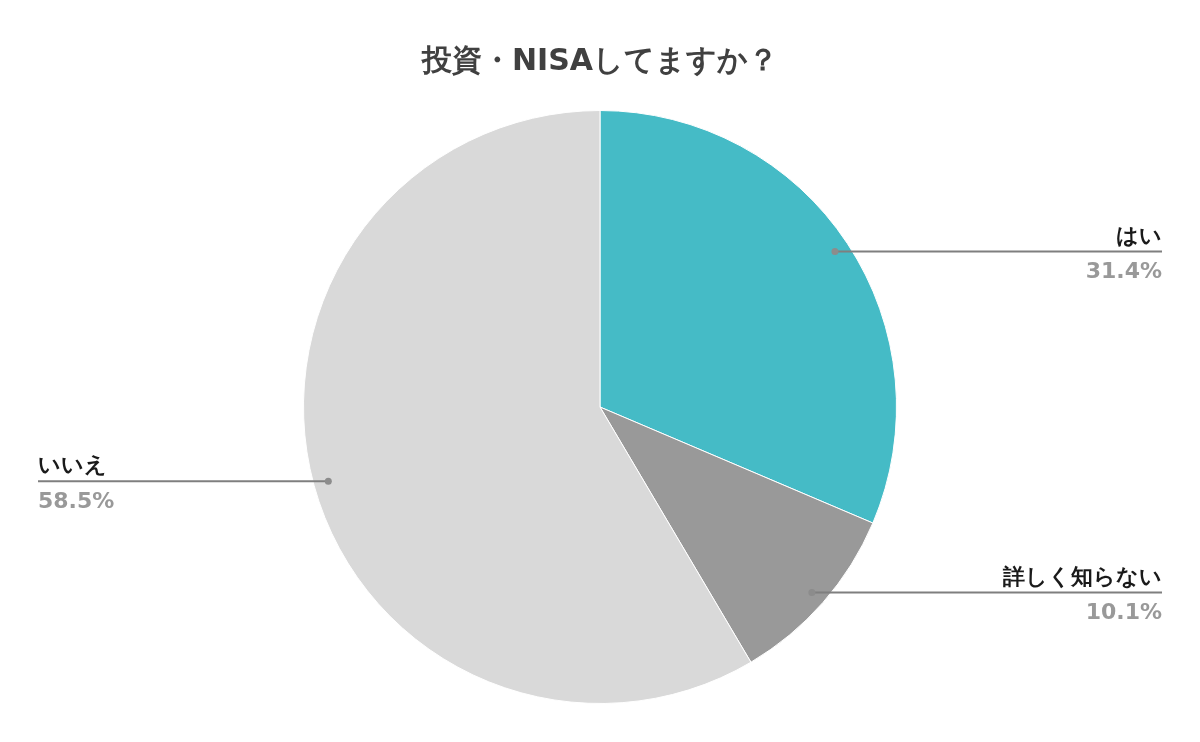  Describe the element at coordinates (72, 465) in the screenshot. I see `slice-label: いいえ` at that location.